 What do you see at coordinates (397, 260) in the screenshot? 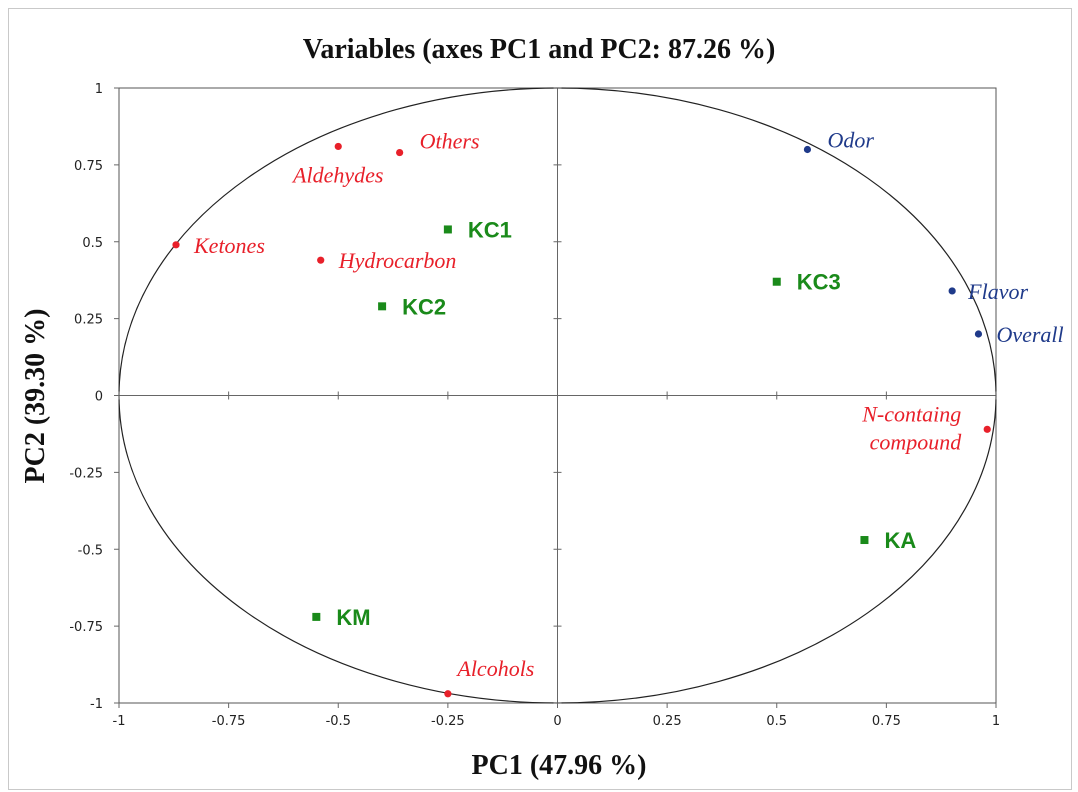
I see `label-hydrocarbon: Hydrocarbon` at bounding box center [397, 260].